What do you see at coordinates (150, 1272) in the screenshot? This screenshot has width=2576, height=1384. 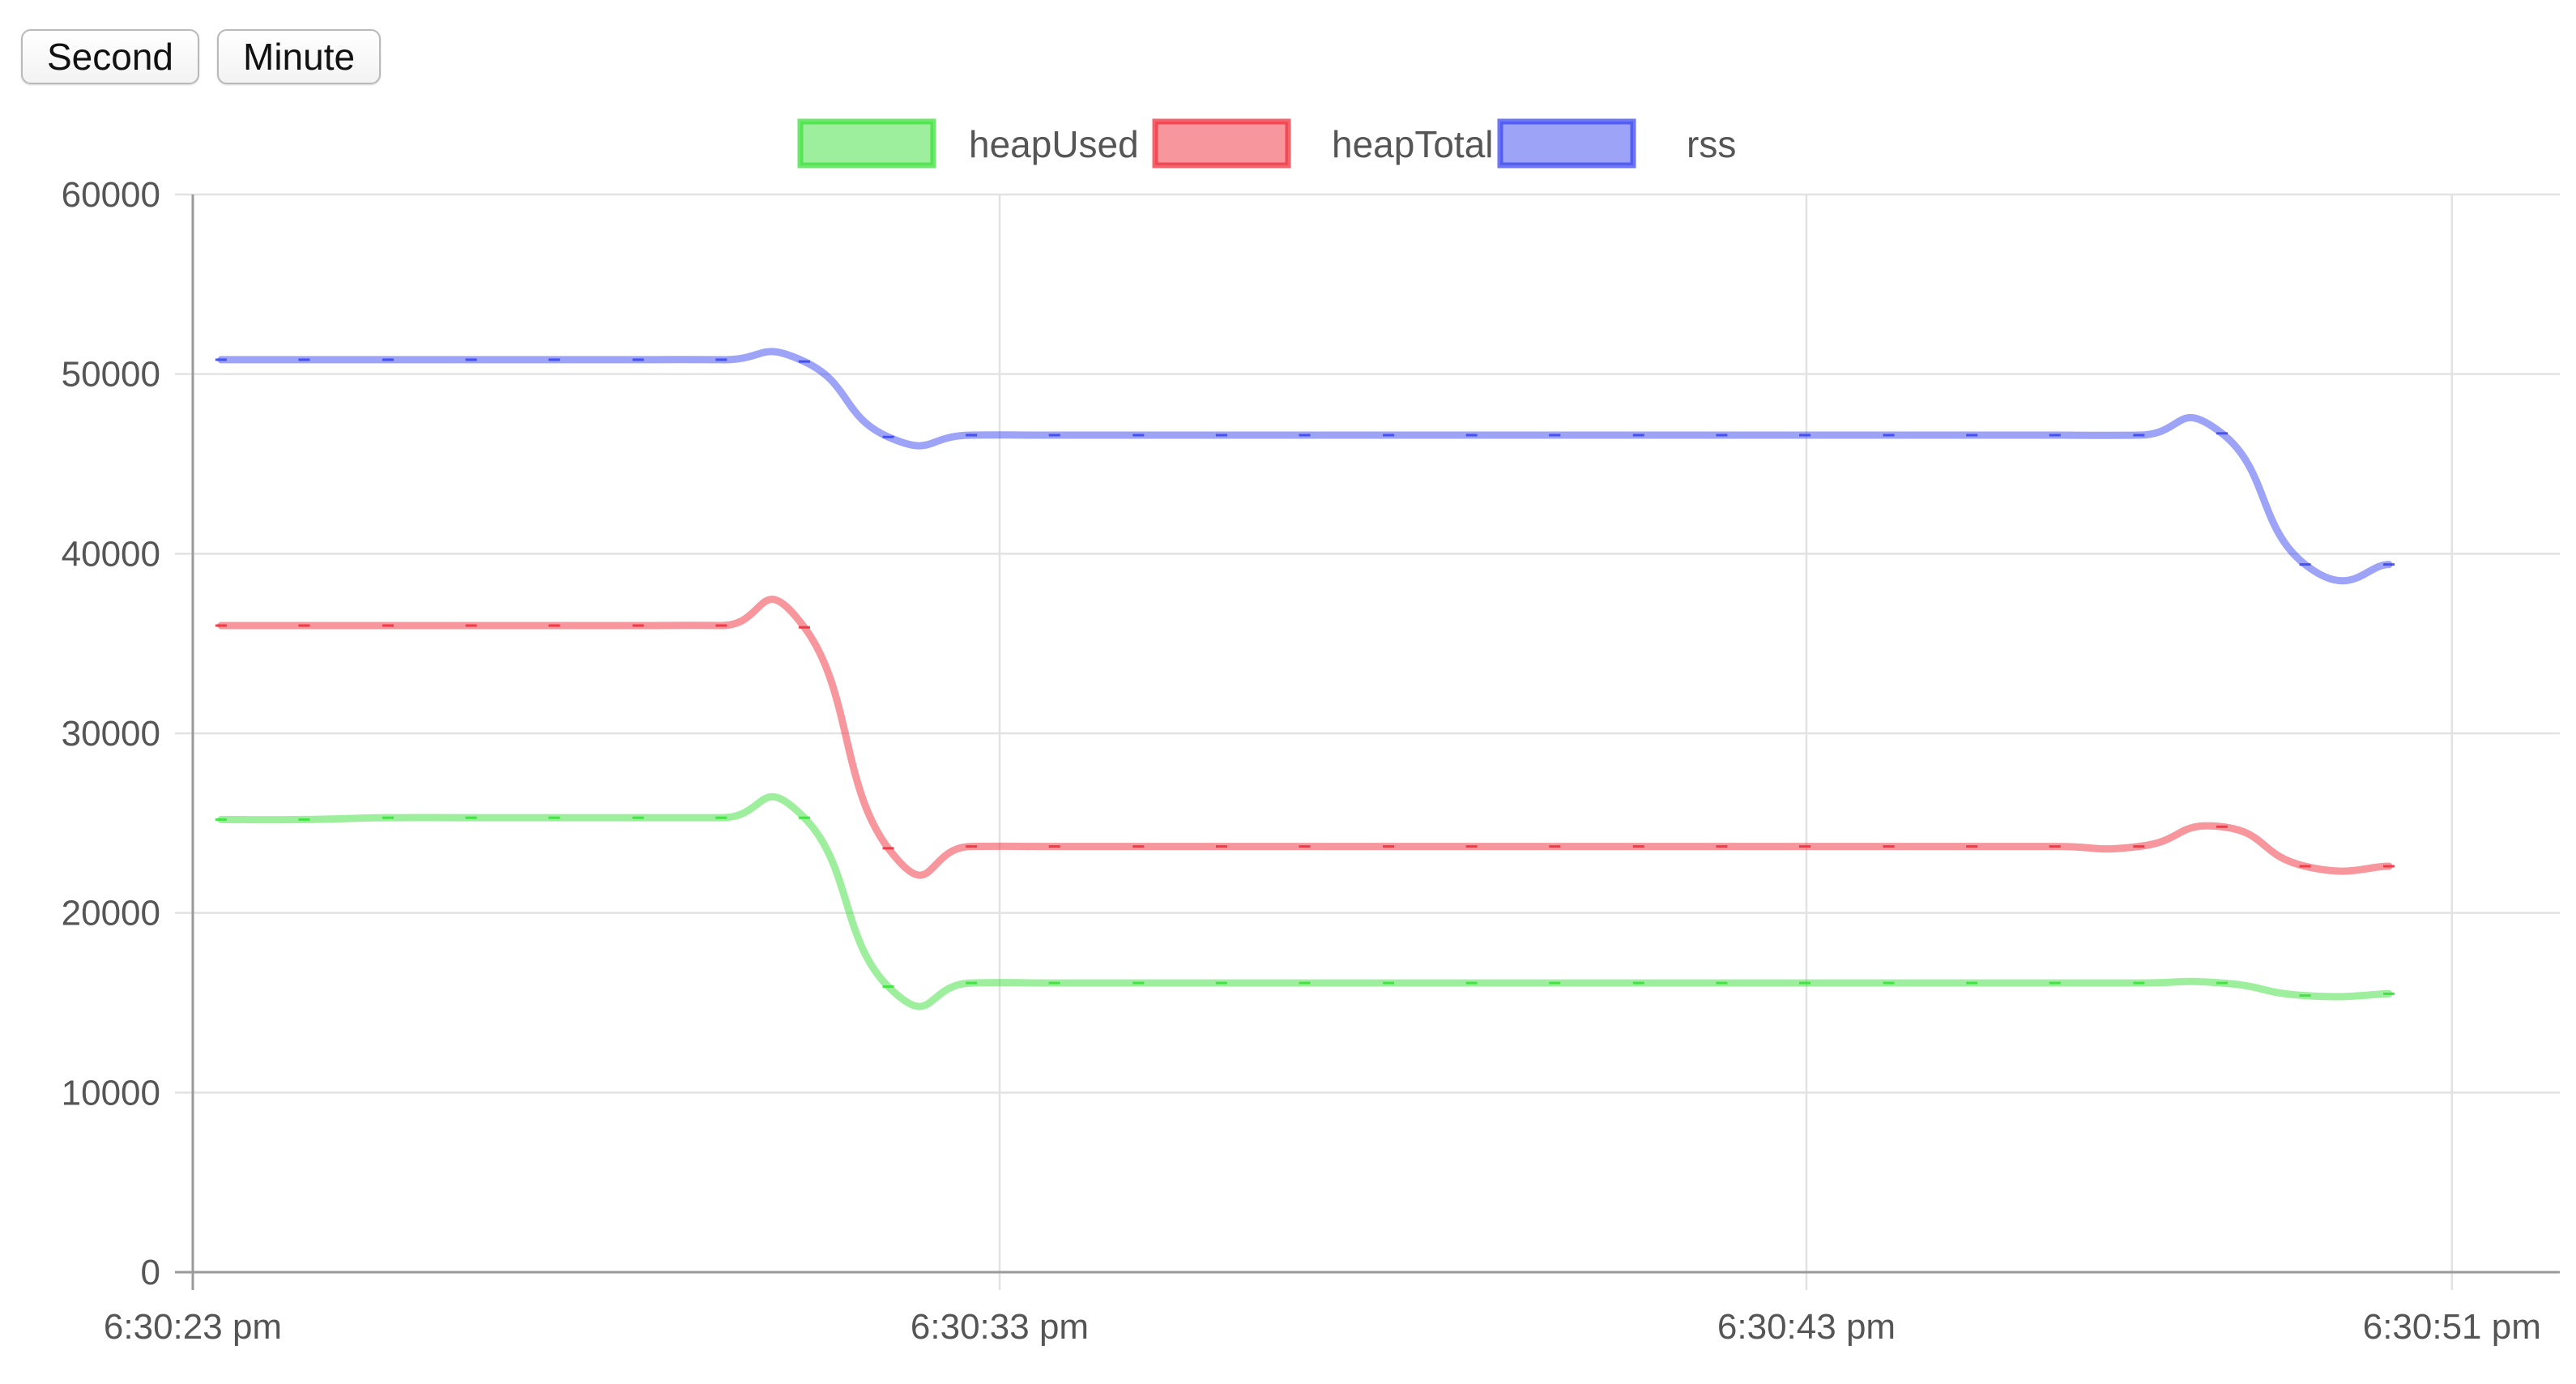 I see `y-tick-label: 0` at bounding box center [150, 1272].